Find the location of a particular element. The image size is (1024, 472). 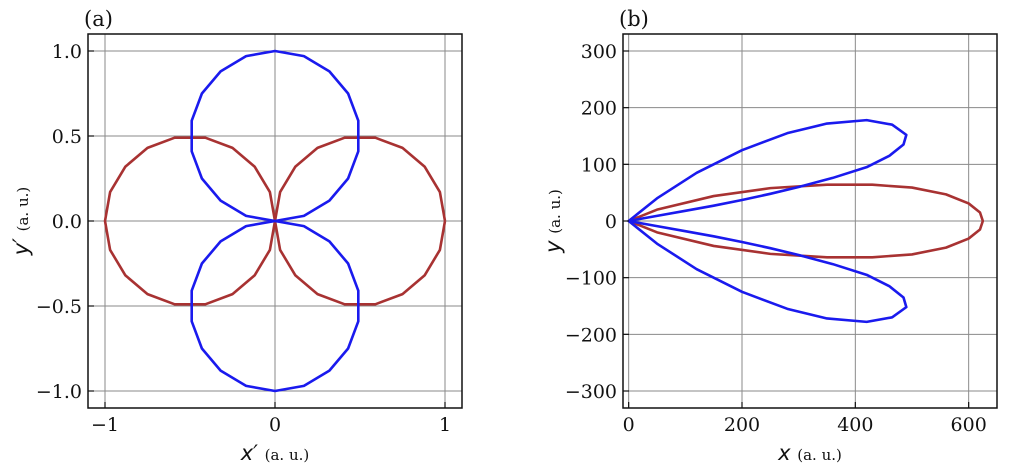

y-tick-label: 300 is located at coordinates (599, 52).